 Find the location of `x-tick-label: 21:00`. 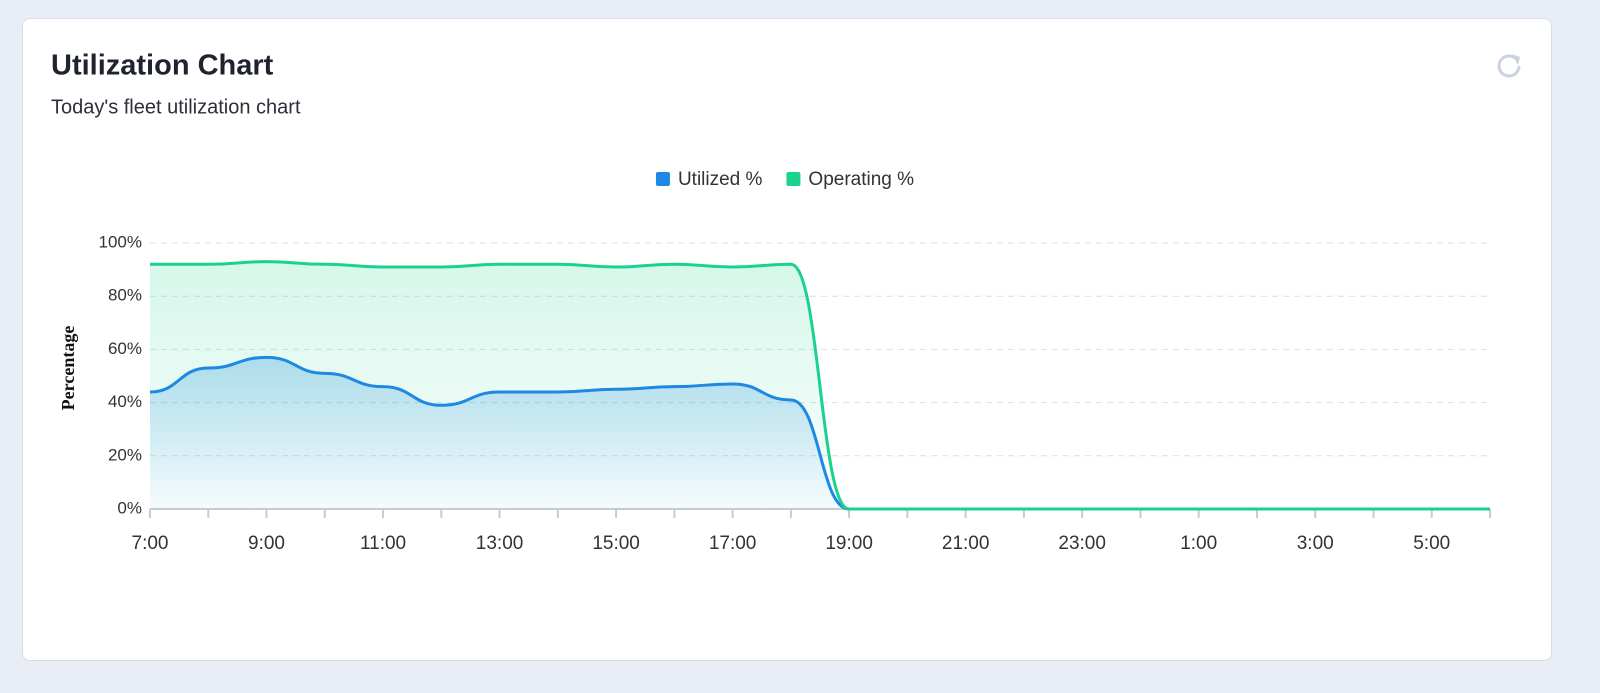

x-tick-label: 21:00 is located at coordinates (966, 543).